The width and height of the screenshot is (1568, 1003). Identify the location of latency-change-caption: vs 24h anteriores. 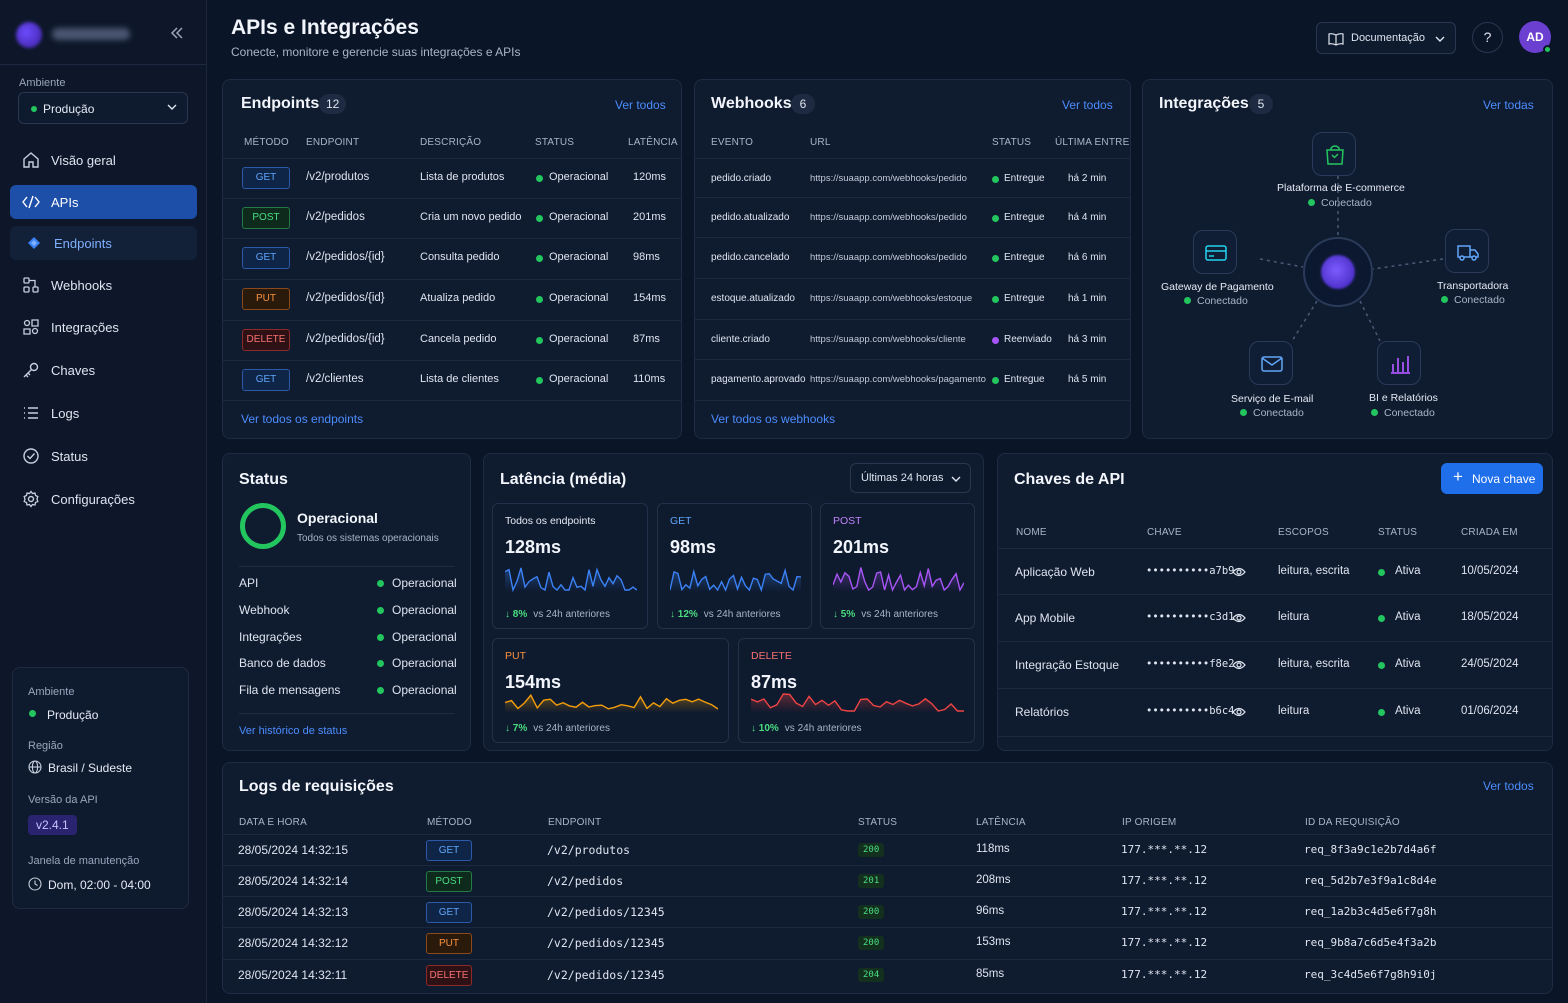
(899, 614).